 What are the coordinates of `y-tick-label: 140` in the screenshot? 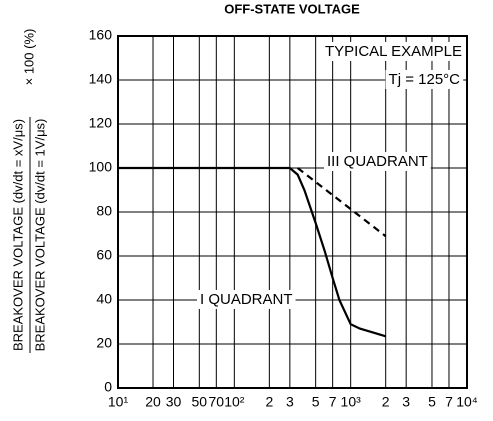 It's located at (101, 79).